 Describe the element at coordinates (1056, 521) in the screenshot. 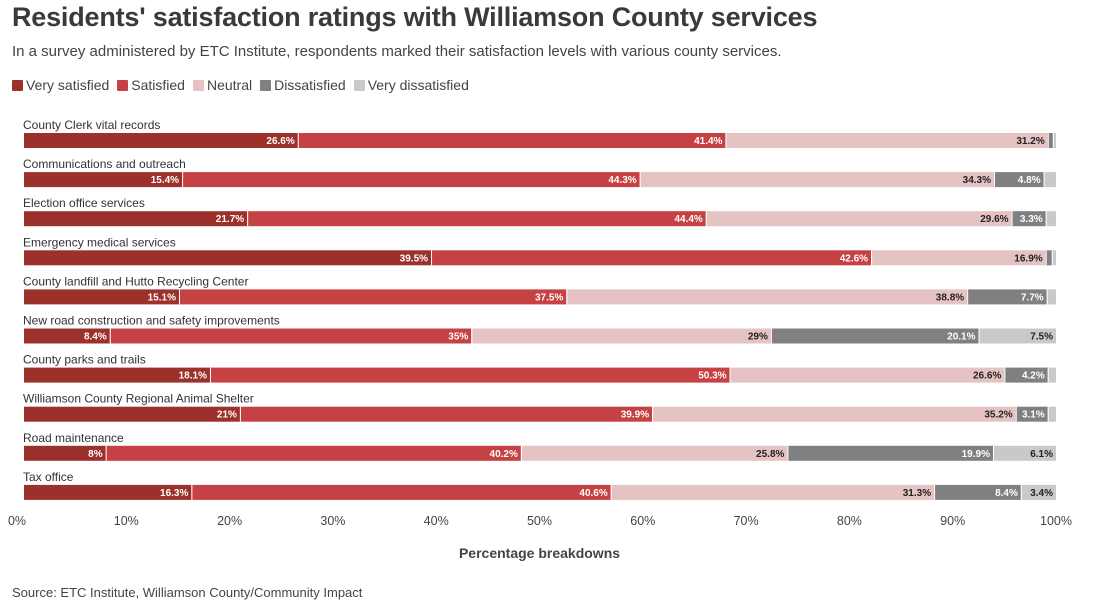

I see `x-tick-label: 100%` at that location.